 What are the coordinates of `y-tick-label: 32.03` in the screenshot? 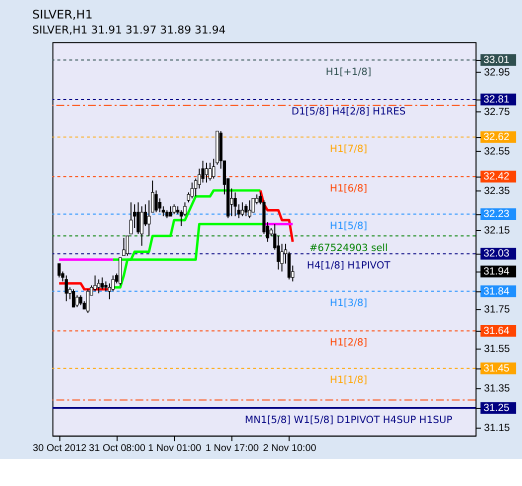 It's located at (496, 254).